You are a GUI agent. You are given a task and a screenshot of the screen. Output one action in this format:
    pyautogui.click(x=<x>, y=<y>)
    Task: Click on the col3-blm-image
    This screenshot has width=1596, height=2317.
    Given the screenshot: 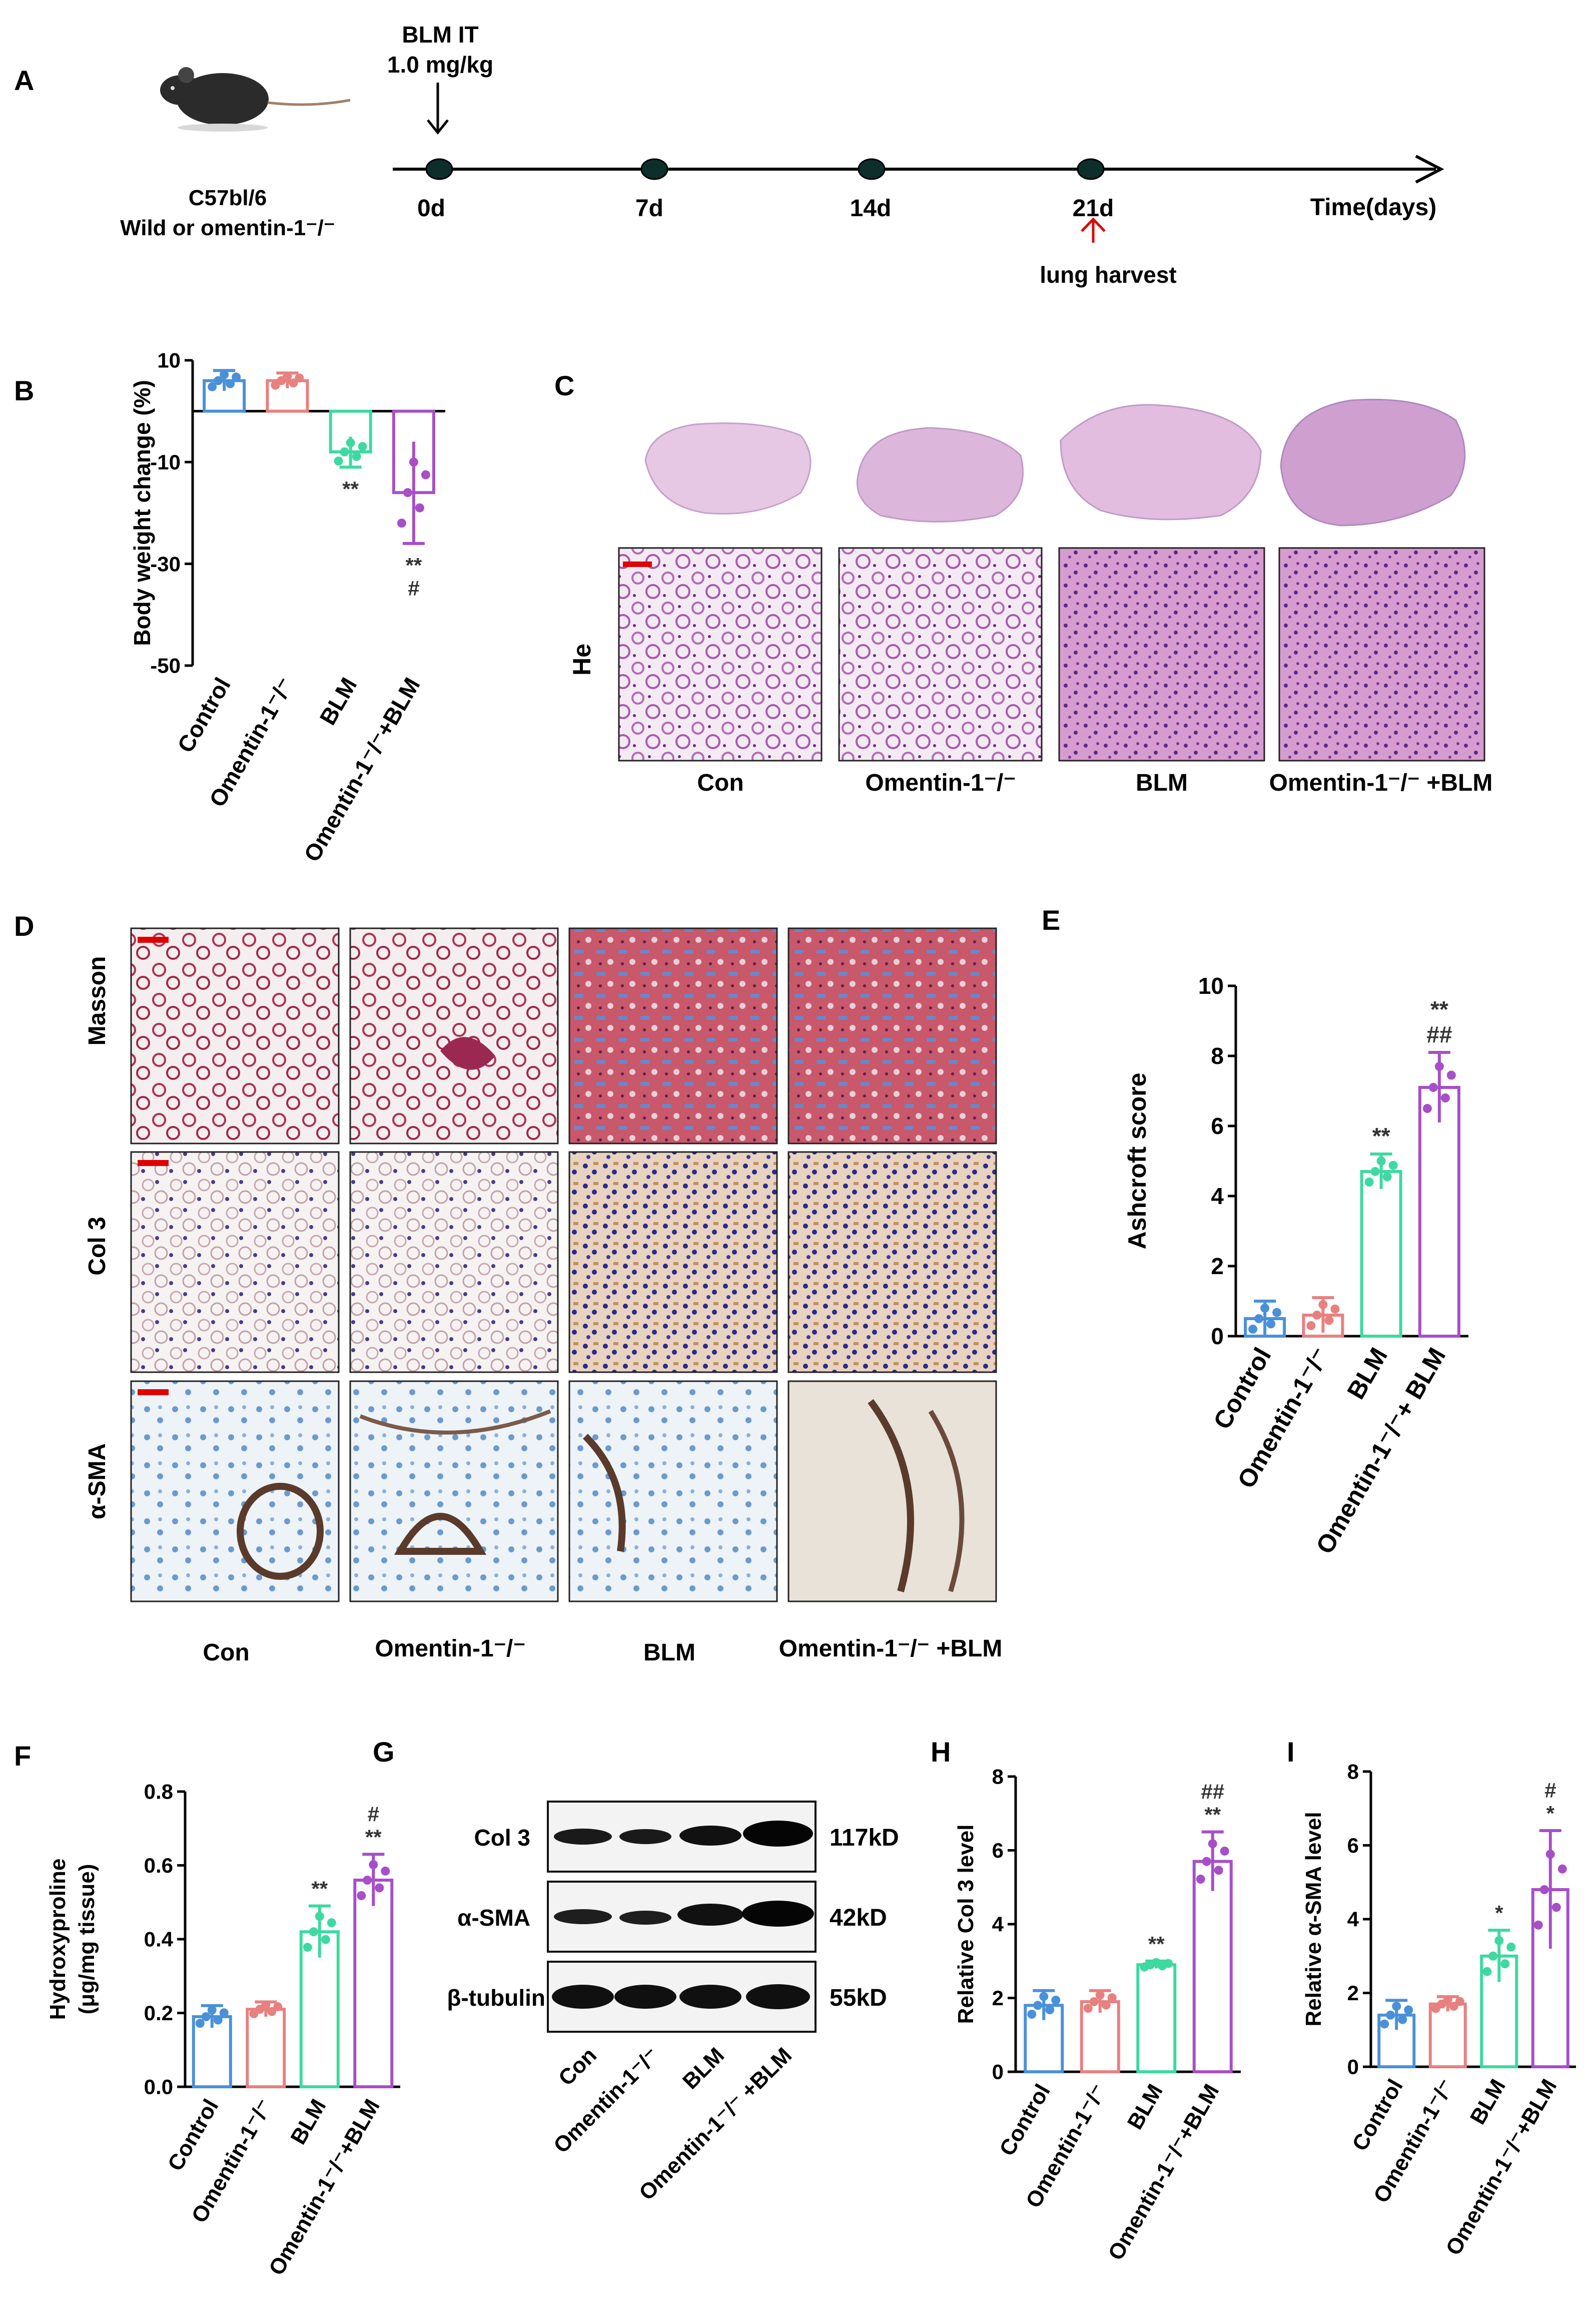 What is the action you would take?
    pyautogui.click(x=673, y=1262)
    